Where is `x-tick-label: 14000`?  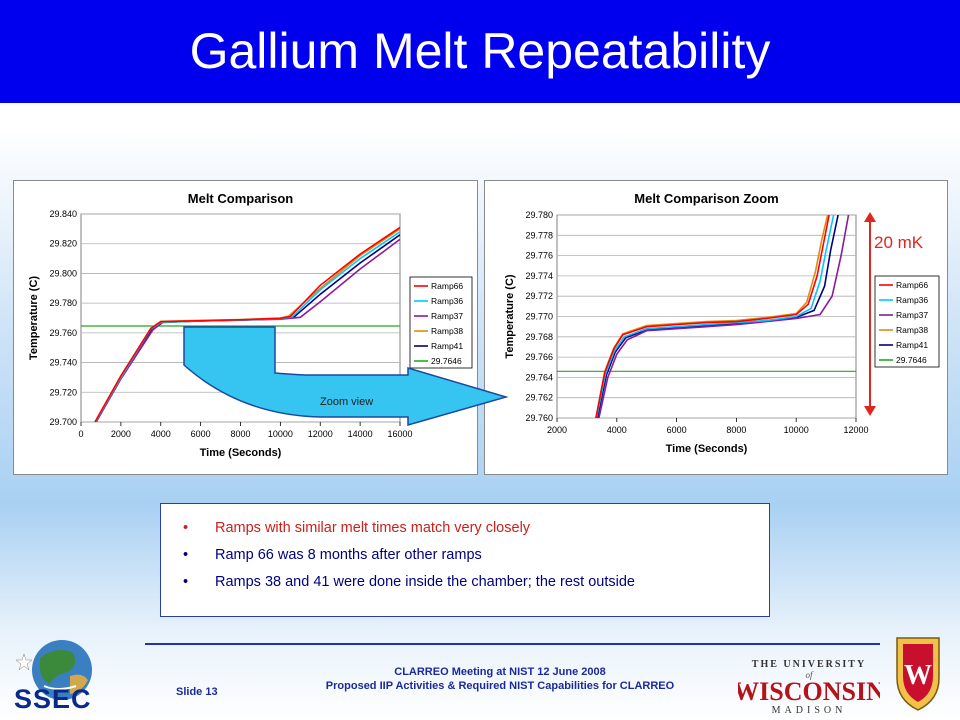 x-tick-label: 14000 is located at coordinates (360, 434).